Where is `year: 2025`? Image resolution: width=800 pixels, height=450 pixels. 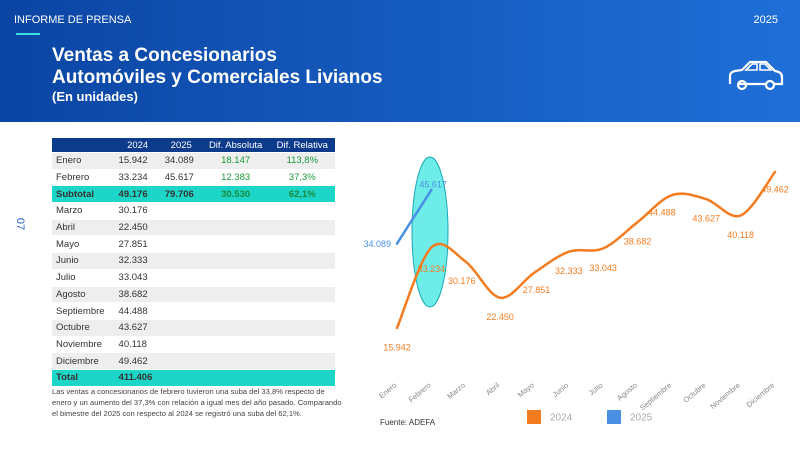
year: 2025 is located at coordinates (765, 20).